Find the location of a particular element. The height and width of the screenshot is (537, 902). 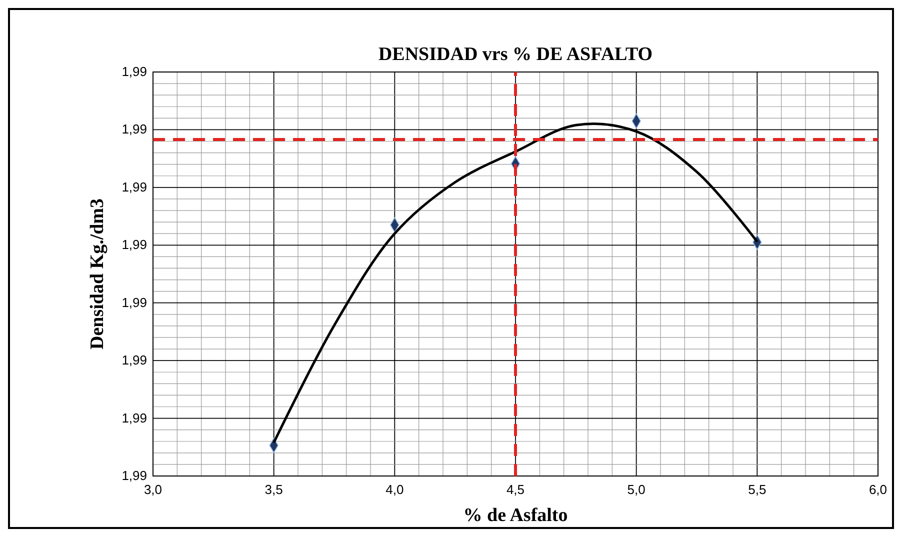

chart-title: DENSIDAD vrs % DE ASFALTO is located at coordinates (515, 54).